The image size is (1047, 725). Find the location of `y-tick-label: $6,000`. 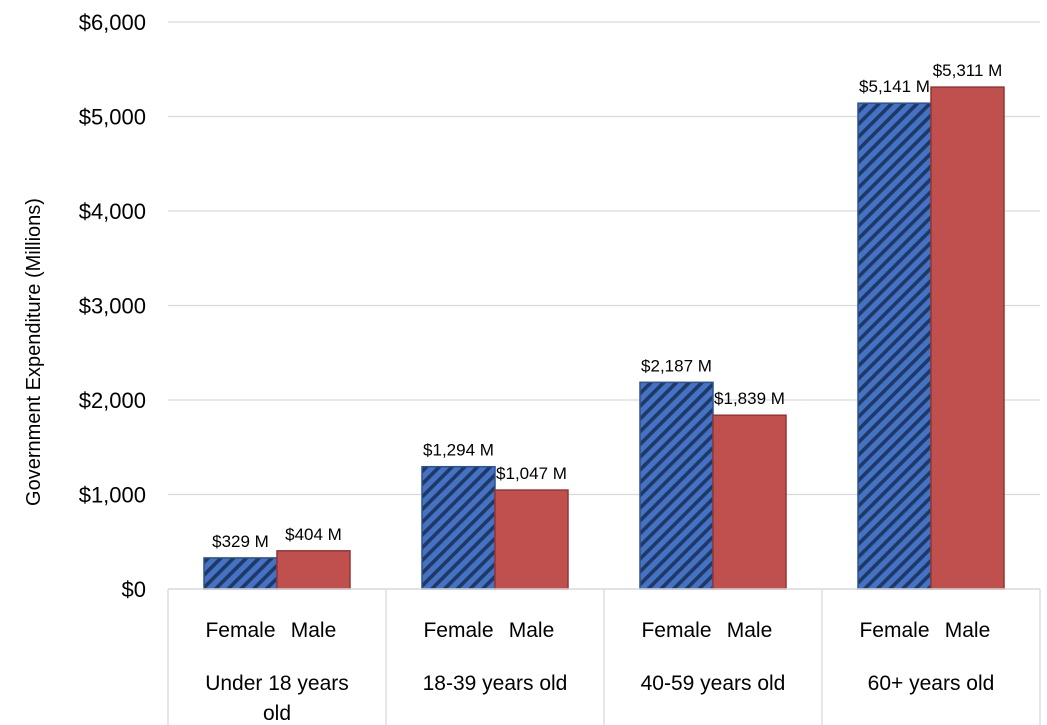

y-tick-label: $6,000 is located at coordinates (112, 22).